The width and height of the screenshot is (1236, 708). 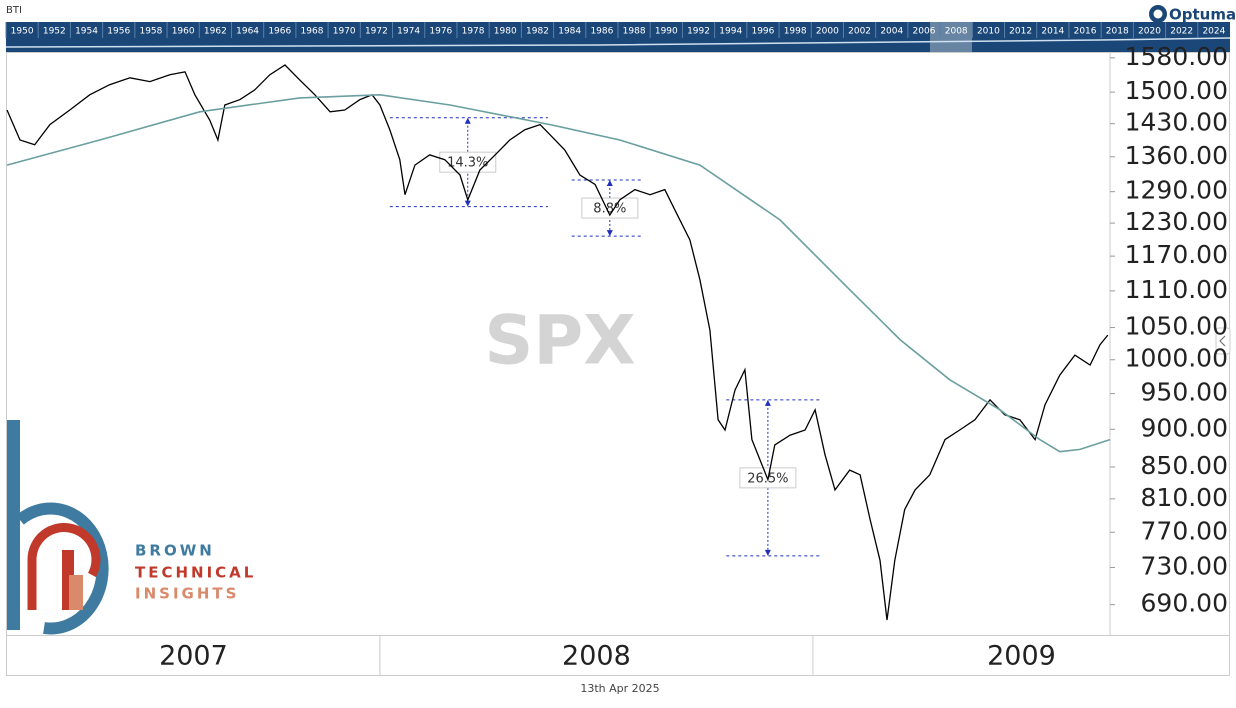 I want to click on brand-icon-hole, so click(x=1158, y=14).